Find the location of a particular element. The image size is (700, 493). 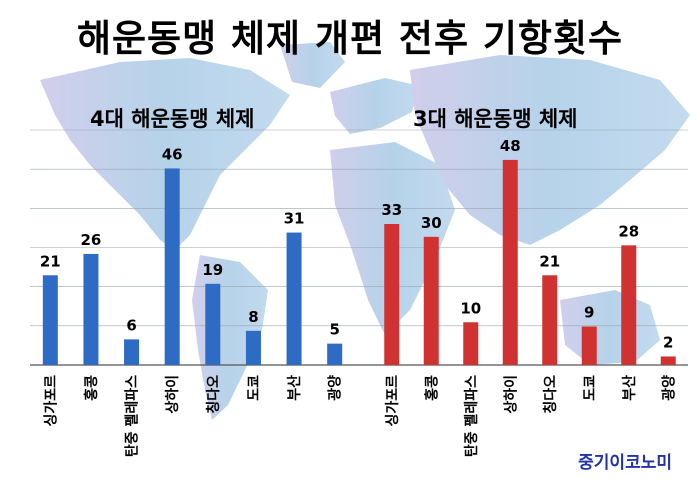

map-north-america is located at coordinates (165, 154).